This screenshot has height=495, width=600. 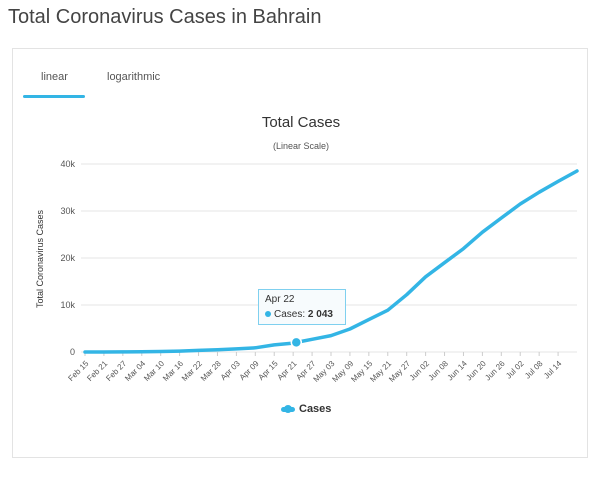 What do you see at coordinates (40, 258) in the screenshot?
I see `y-axis-label: Total Coronavirus Cases` at bounding box center [40, 258].